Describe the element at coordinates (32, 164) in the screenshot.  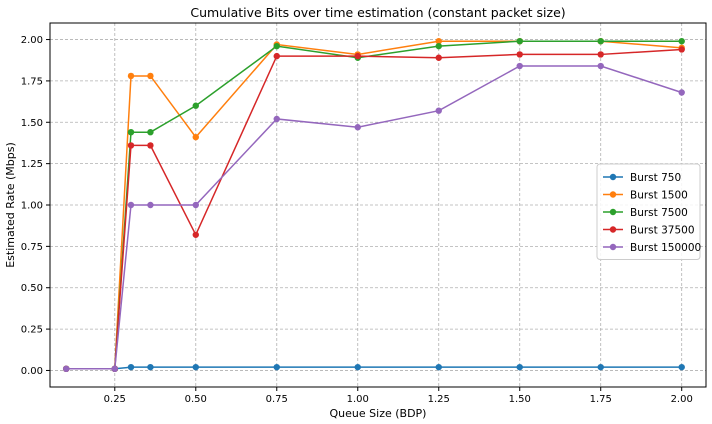
I see `y-tick-label: 1.25` at that location.